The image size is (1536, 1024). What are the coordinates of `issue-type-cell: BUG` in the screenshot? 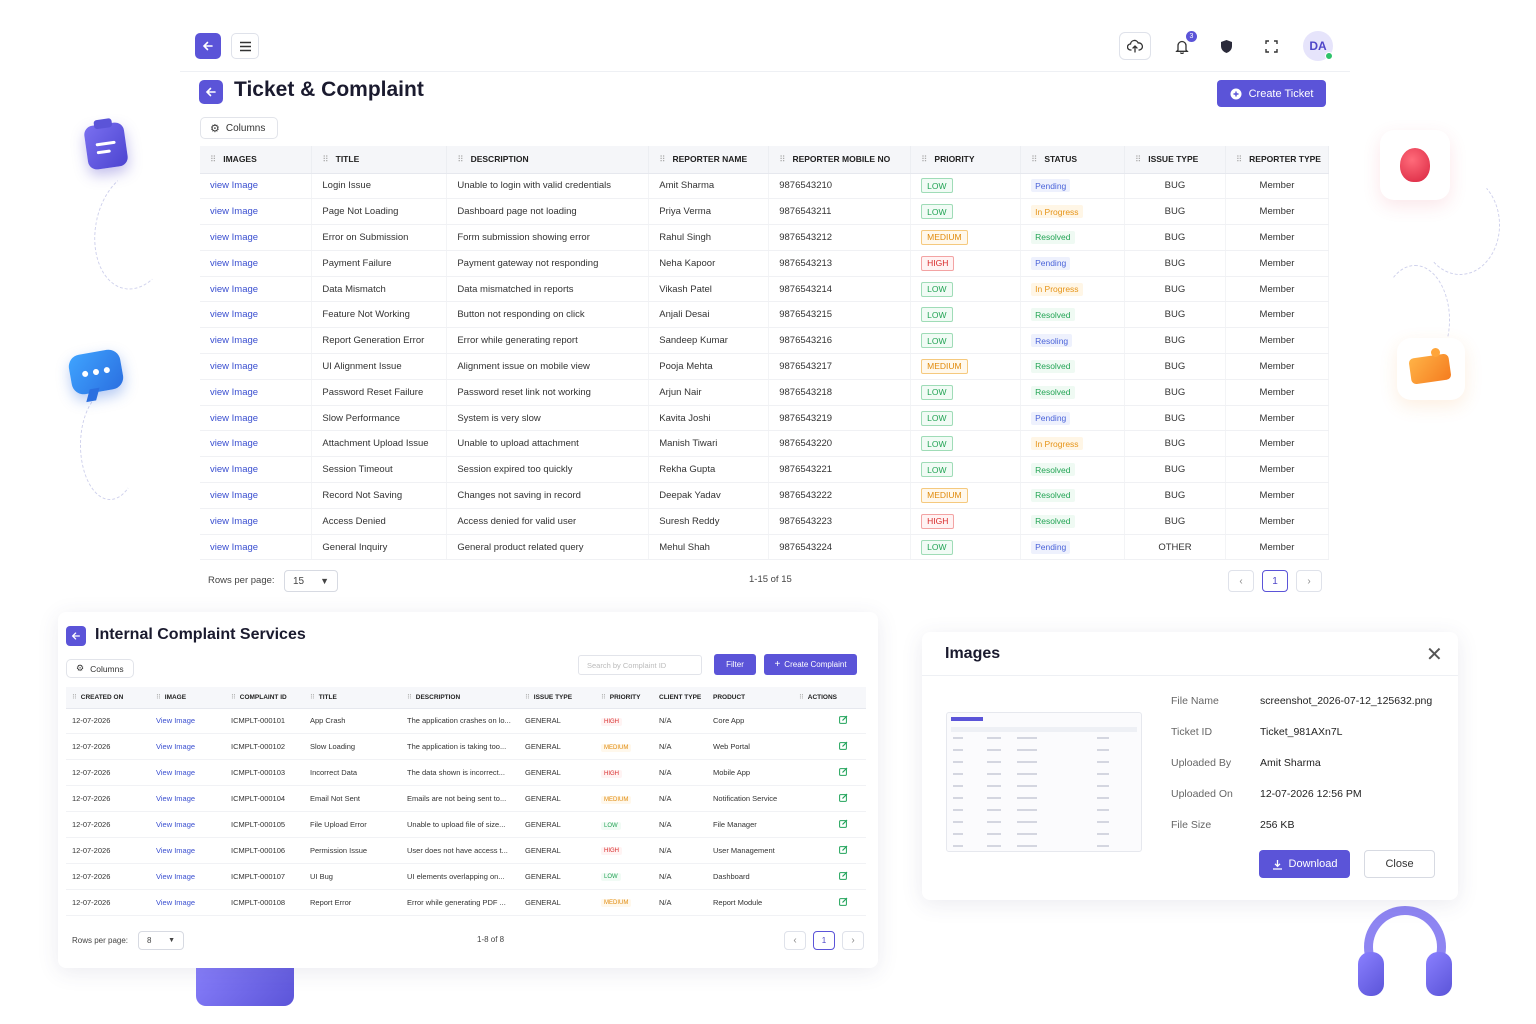 It's located at (1175, 366).